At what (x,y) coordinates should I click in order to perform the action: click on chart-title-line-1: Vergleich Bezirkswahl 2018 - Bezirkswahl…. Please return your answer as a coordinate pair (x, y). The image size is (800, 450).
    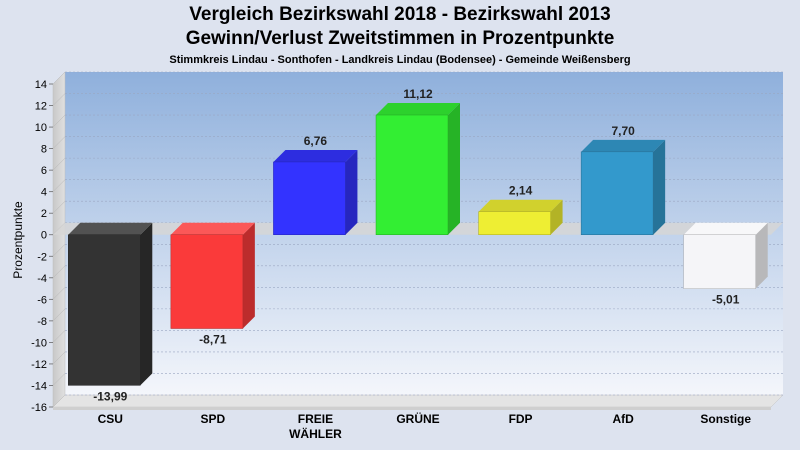
    Looking at the image, I should click on (400, 14).